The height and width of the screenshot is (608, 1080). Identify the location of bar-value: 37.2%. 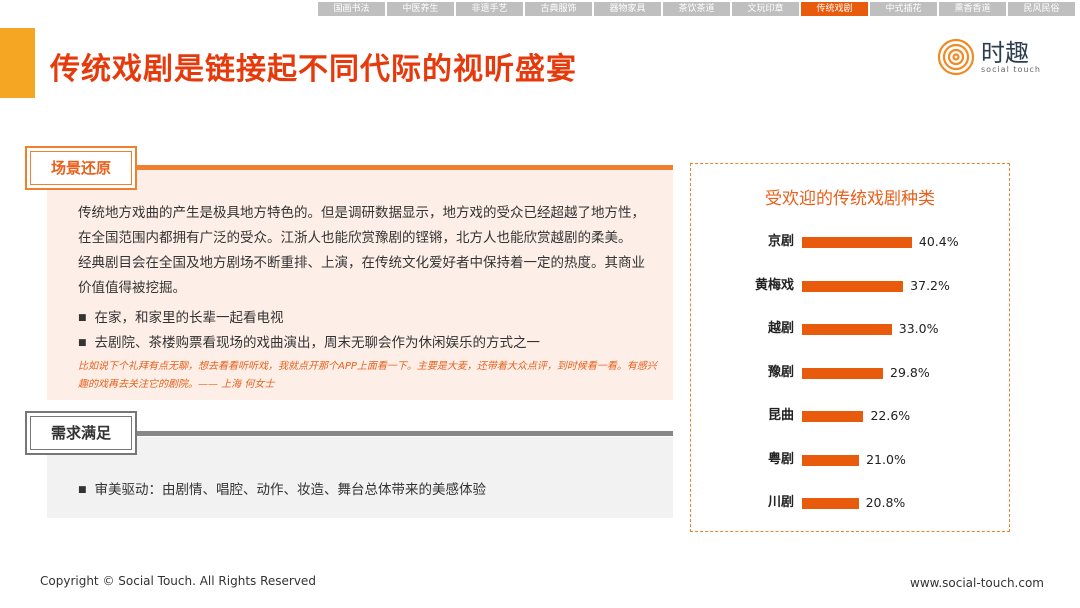
(930, 285).